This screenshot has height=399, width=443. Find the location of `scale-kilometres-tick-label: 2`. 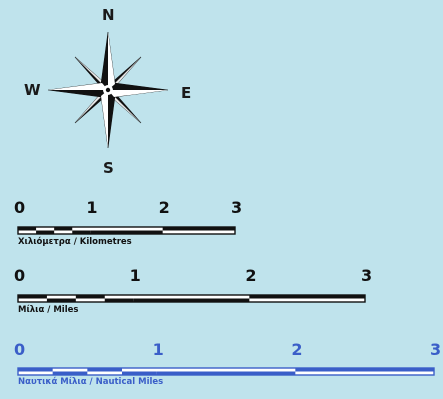

scale-kilometres-tick-label: 2 is located at coordinates (164, 207).